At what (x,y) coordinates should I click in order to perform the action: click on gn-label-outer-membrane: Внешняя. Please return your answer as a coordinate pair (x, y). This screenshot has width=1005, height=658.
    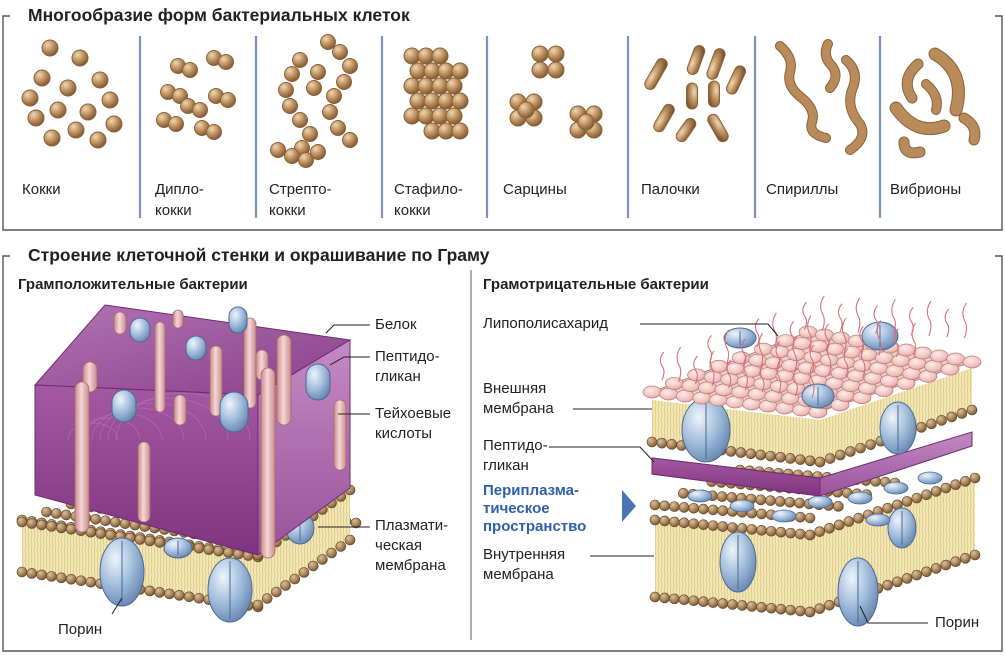
    Looking at the image, I should click on (515, 388).